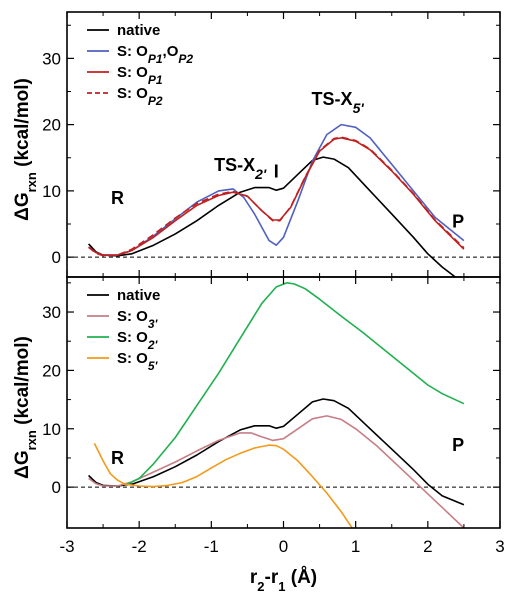 The width and height of the screenshot is (505, 593). I want to click on legend-label-1: S: OP1,OP2, so click(155, 54).